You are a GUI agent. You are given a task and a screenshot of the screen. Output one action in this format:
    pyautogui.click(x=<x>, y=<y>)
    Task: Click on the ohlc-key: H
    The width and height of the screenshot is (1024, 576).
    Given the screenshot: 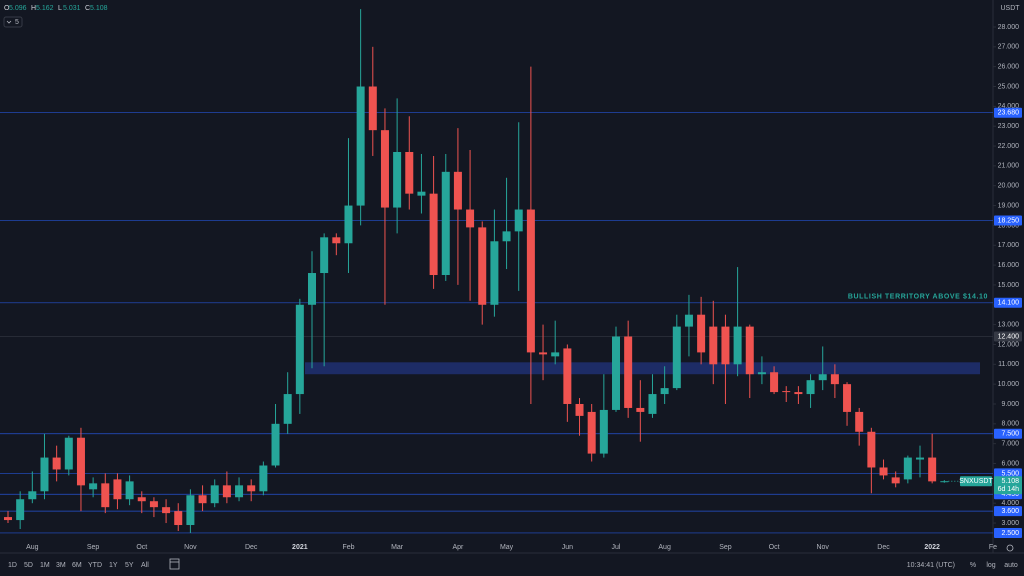 What is the action you would take?
    pyautogui.click(x=33, y=8)
    